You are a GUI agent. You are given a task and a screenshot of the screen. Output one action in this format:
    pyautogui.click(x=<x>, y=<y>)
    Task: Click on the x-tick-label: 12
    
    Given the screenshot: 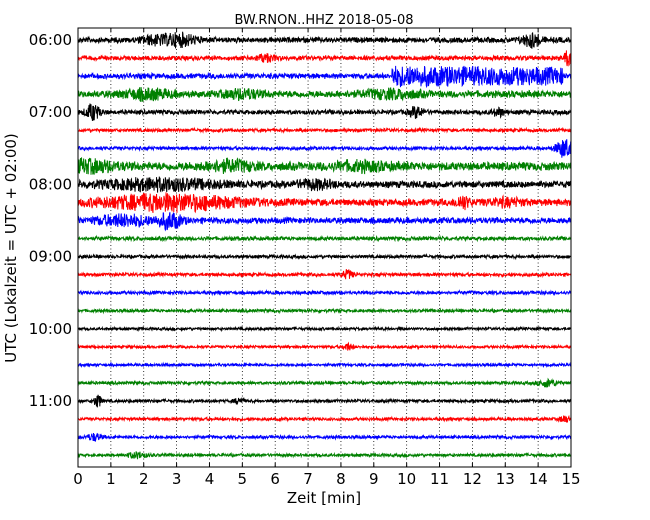 What is the action you would take?
    pyautogui.click(x=472, y=479)
    